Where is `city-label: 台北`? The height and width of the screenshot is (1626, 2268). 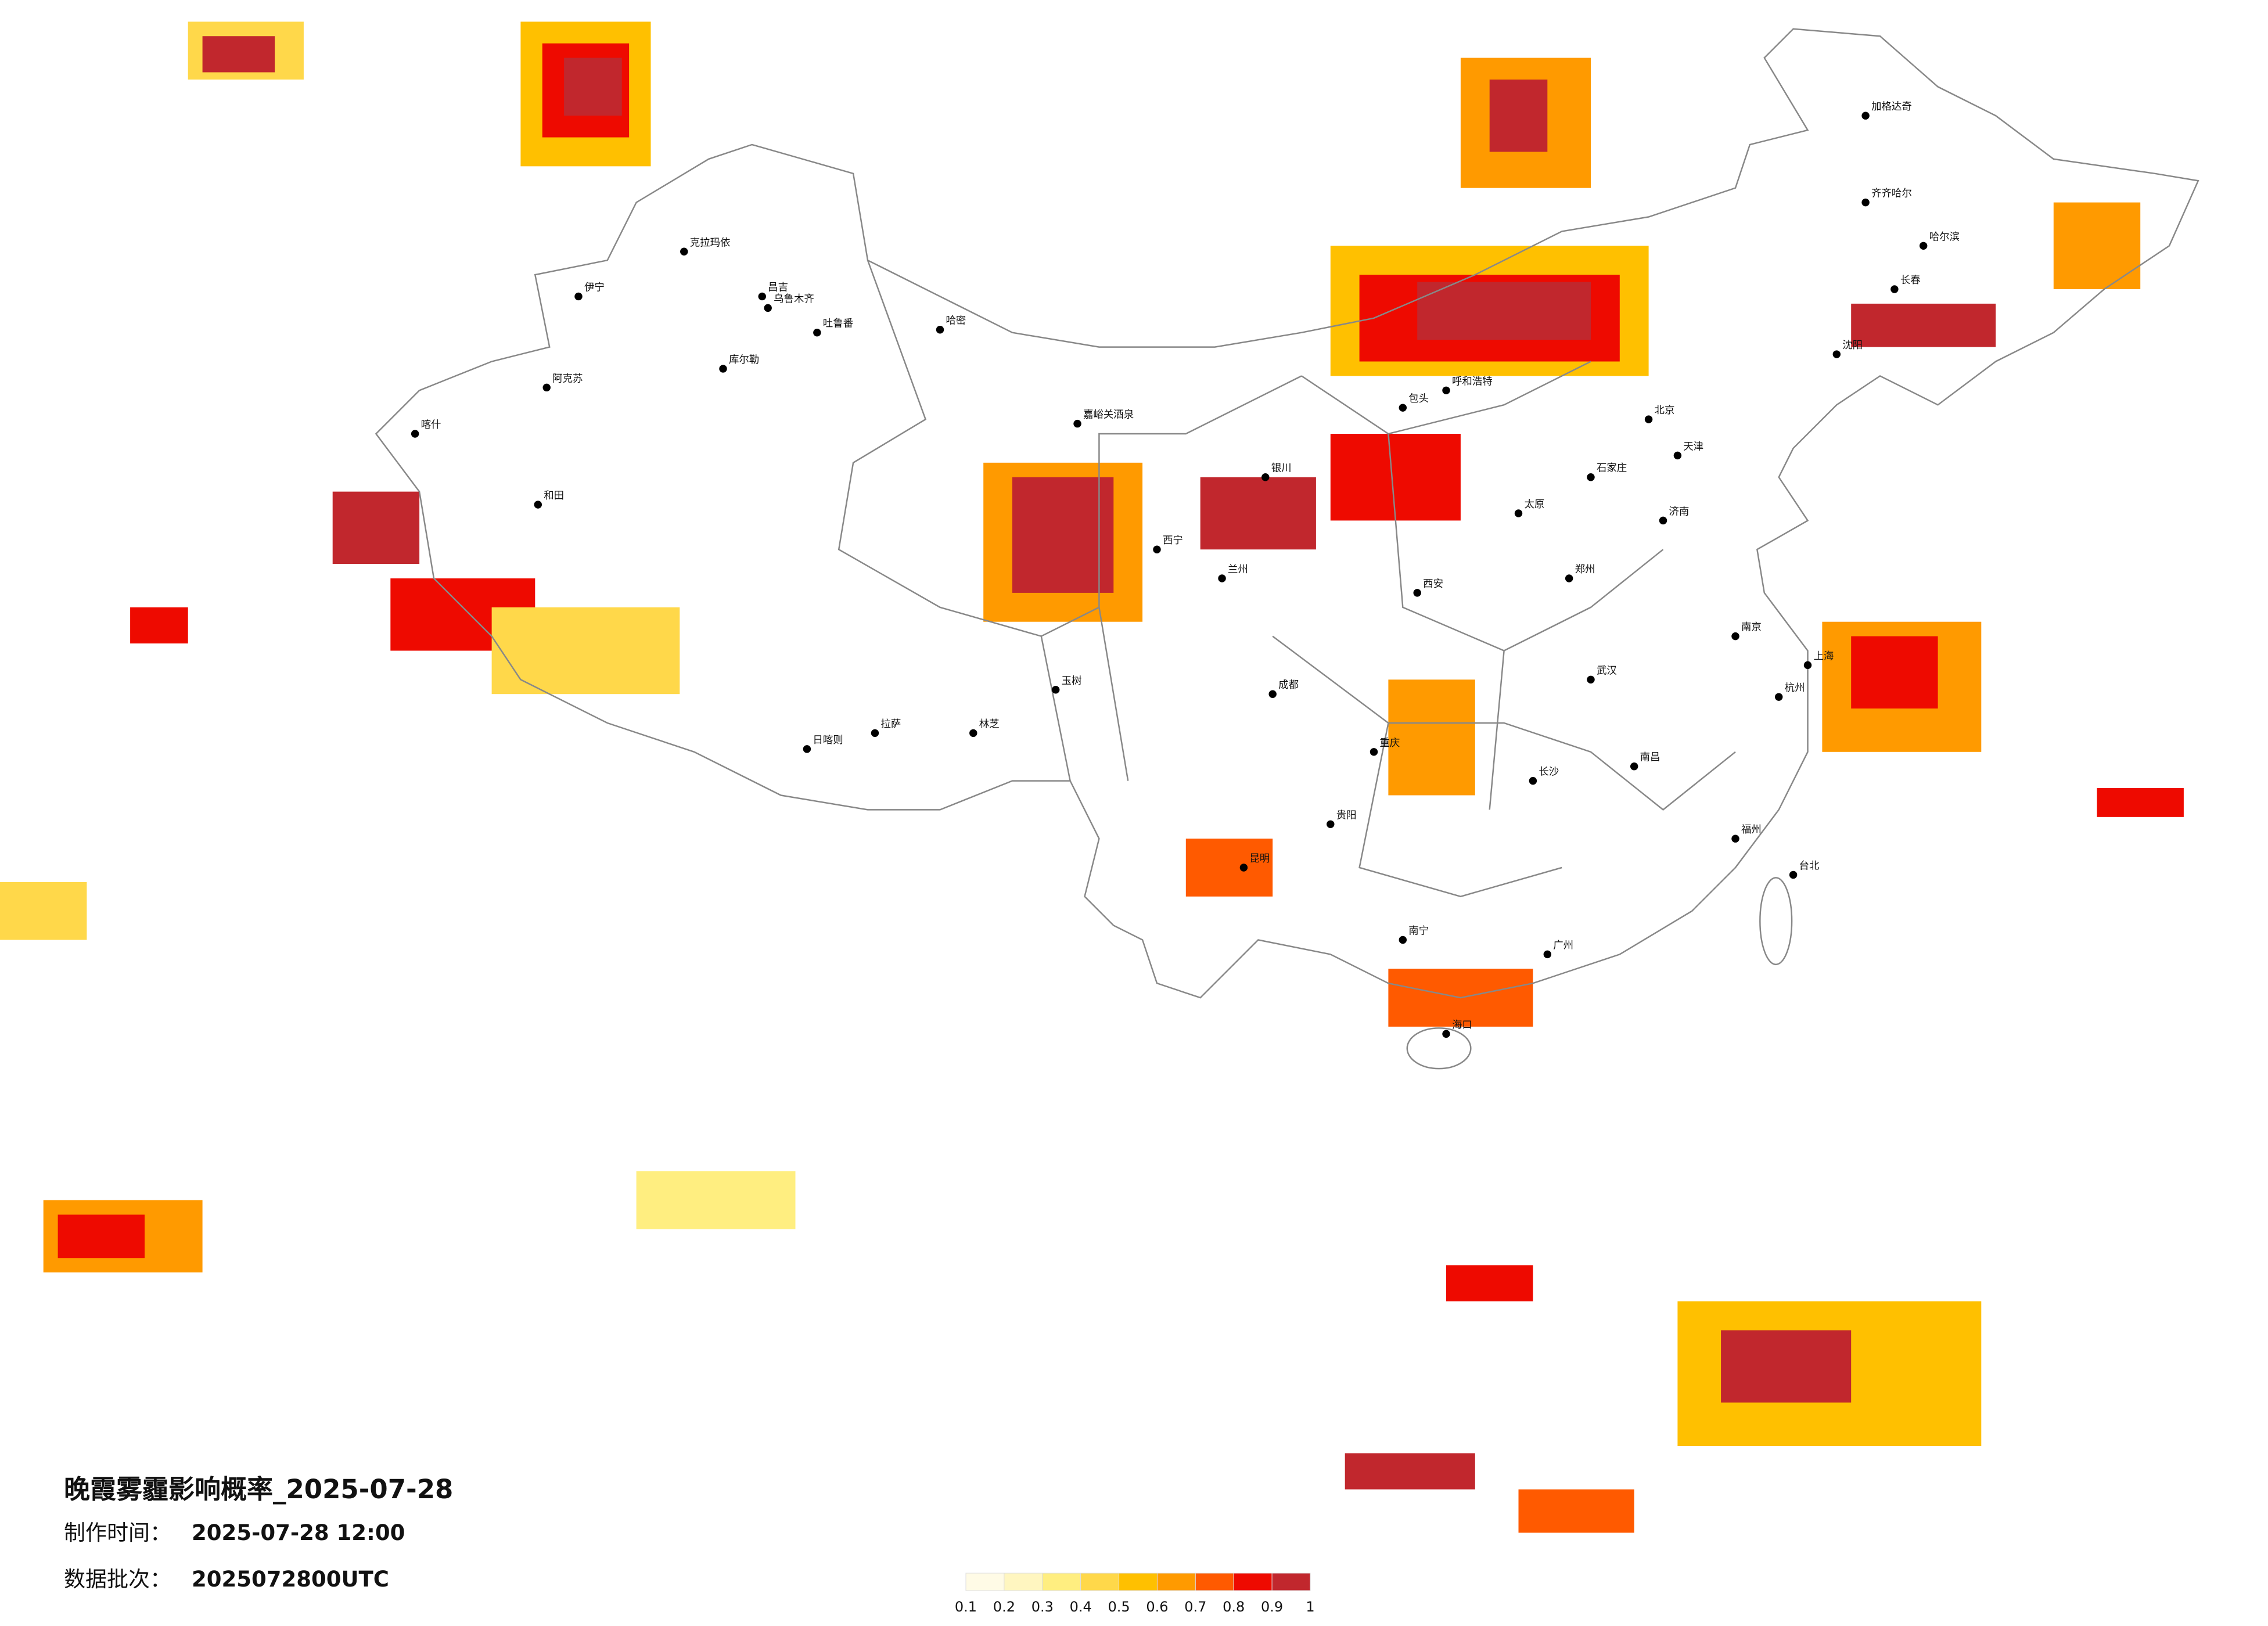
city-label: 台北 is located at coordinates (1809, 866).